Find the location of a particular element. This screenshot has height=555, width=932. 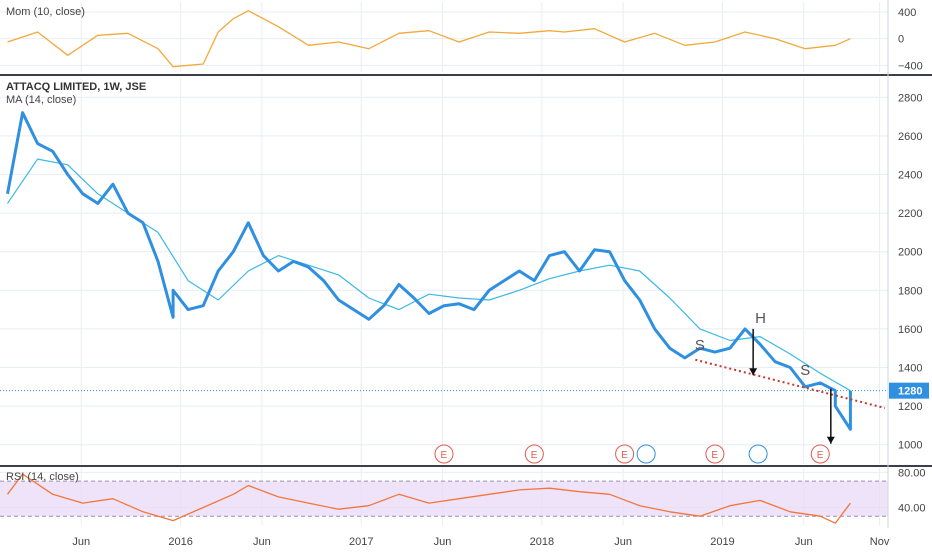

y-tick-label: 0 is located at coordinates (901, 40).